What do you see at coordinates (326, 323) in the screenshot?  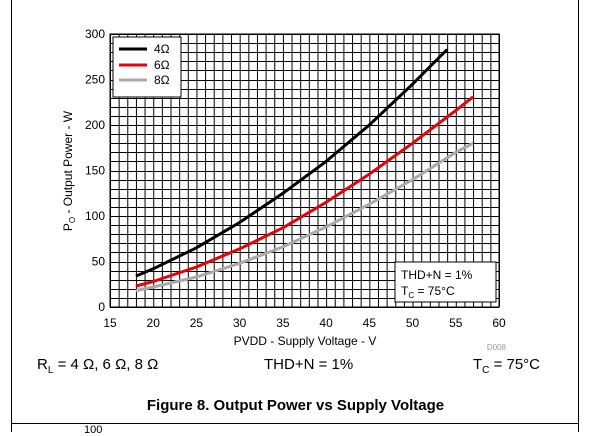 I see `x-tick-label: 40` at bounding box center [326, 323].